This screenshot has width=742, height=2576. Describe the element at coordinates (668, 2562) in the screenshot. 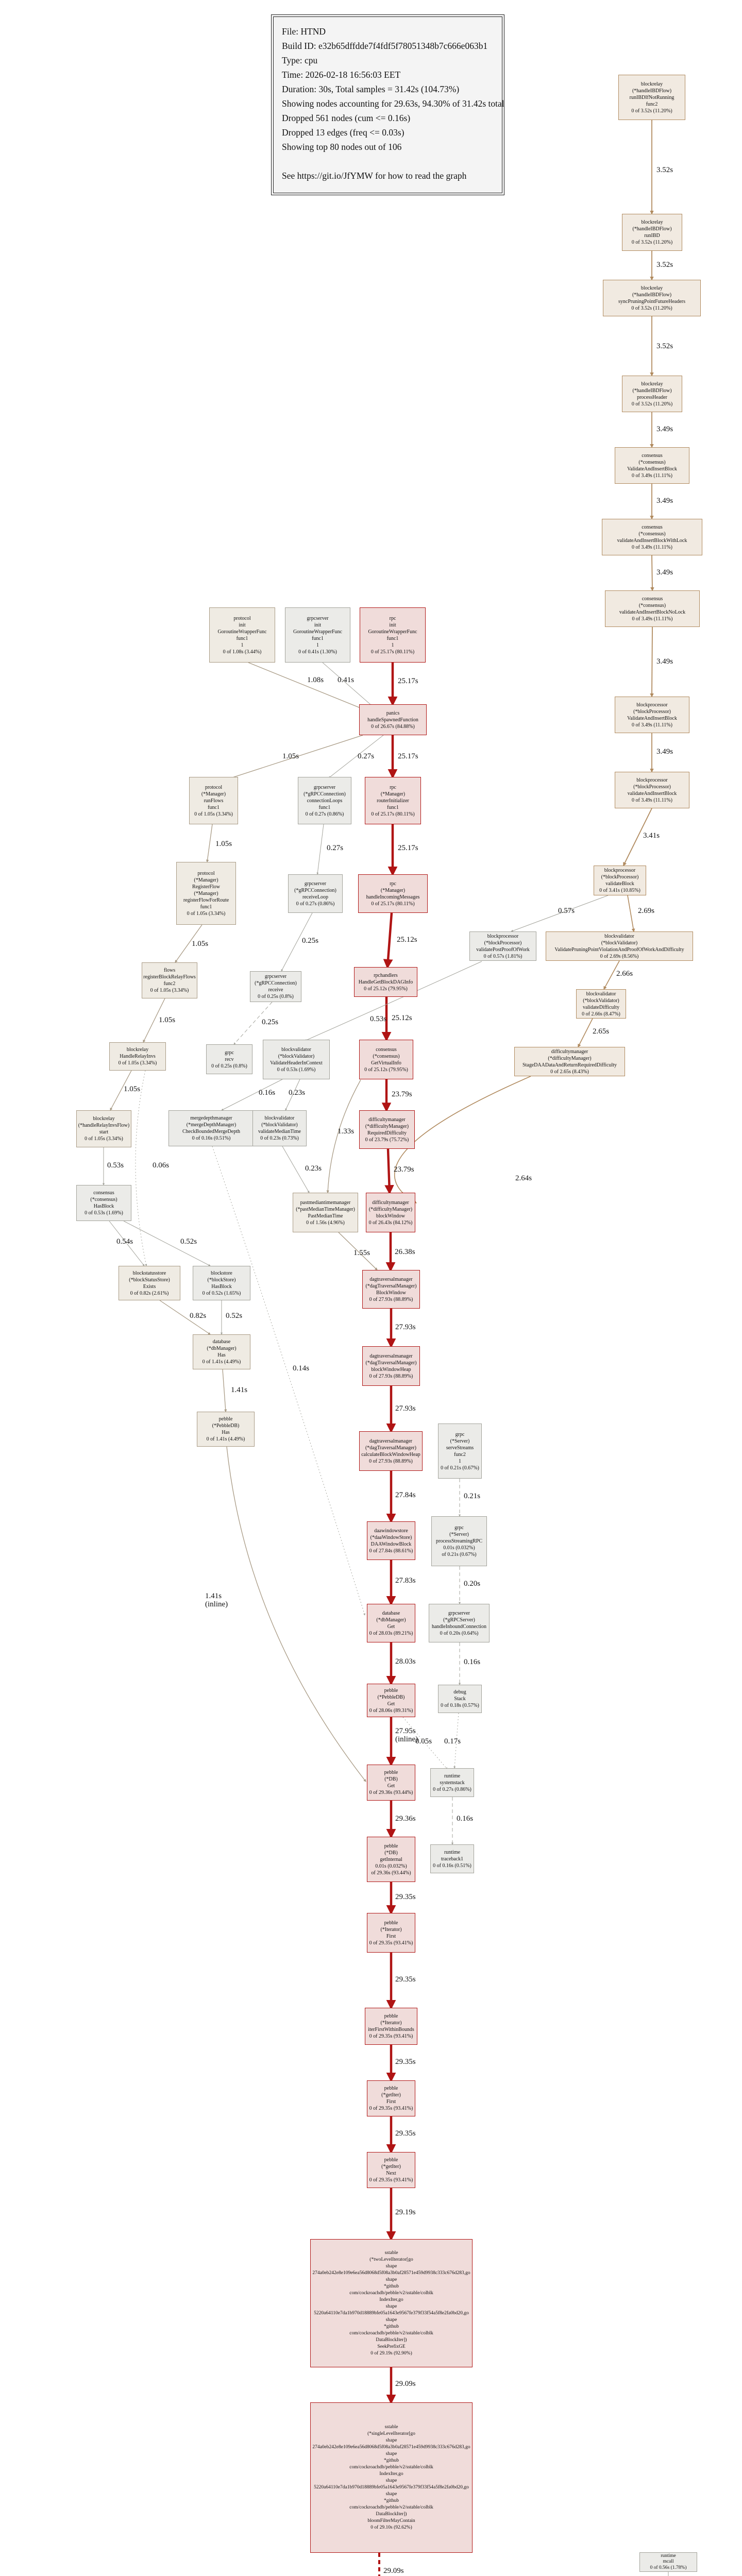

I see `node-runtime-mcall: runtime mcall 0 of 0.56s (1.78%)` at that location.